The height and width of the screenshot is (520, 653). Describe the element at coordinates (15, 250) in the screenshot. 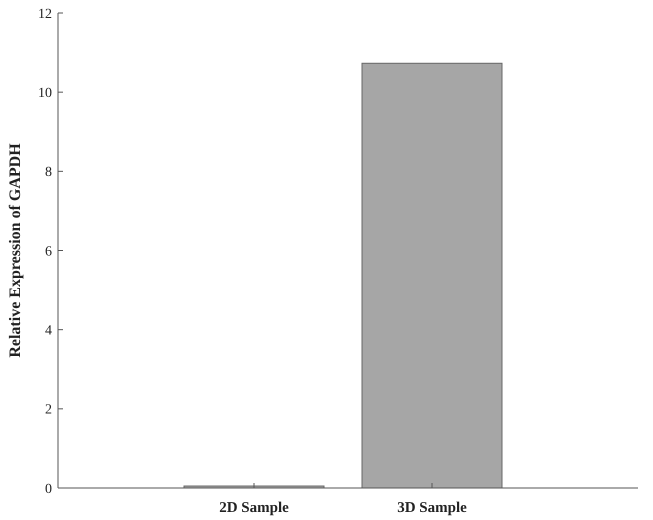

I see `y-axis-title: Relative Expression of GAPDH` at that location.